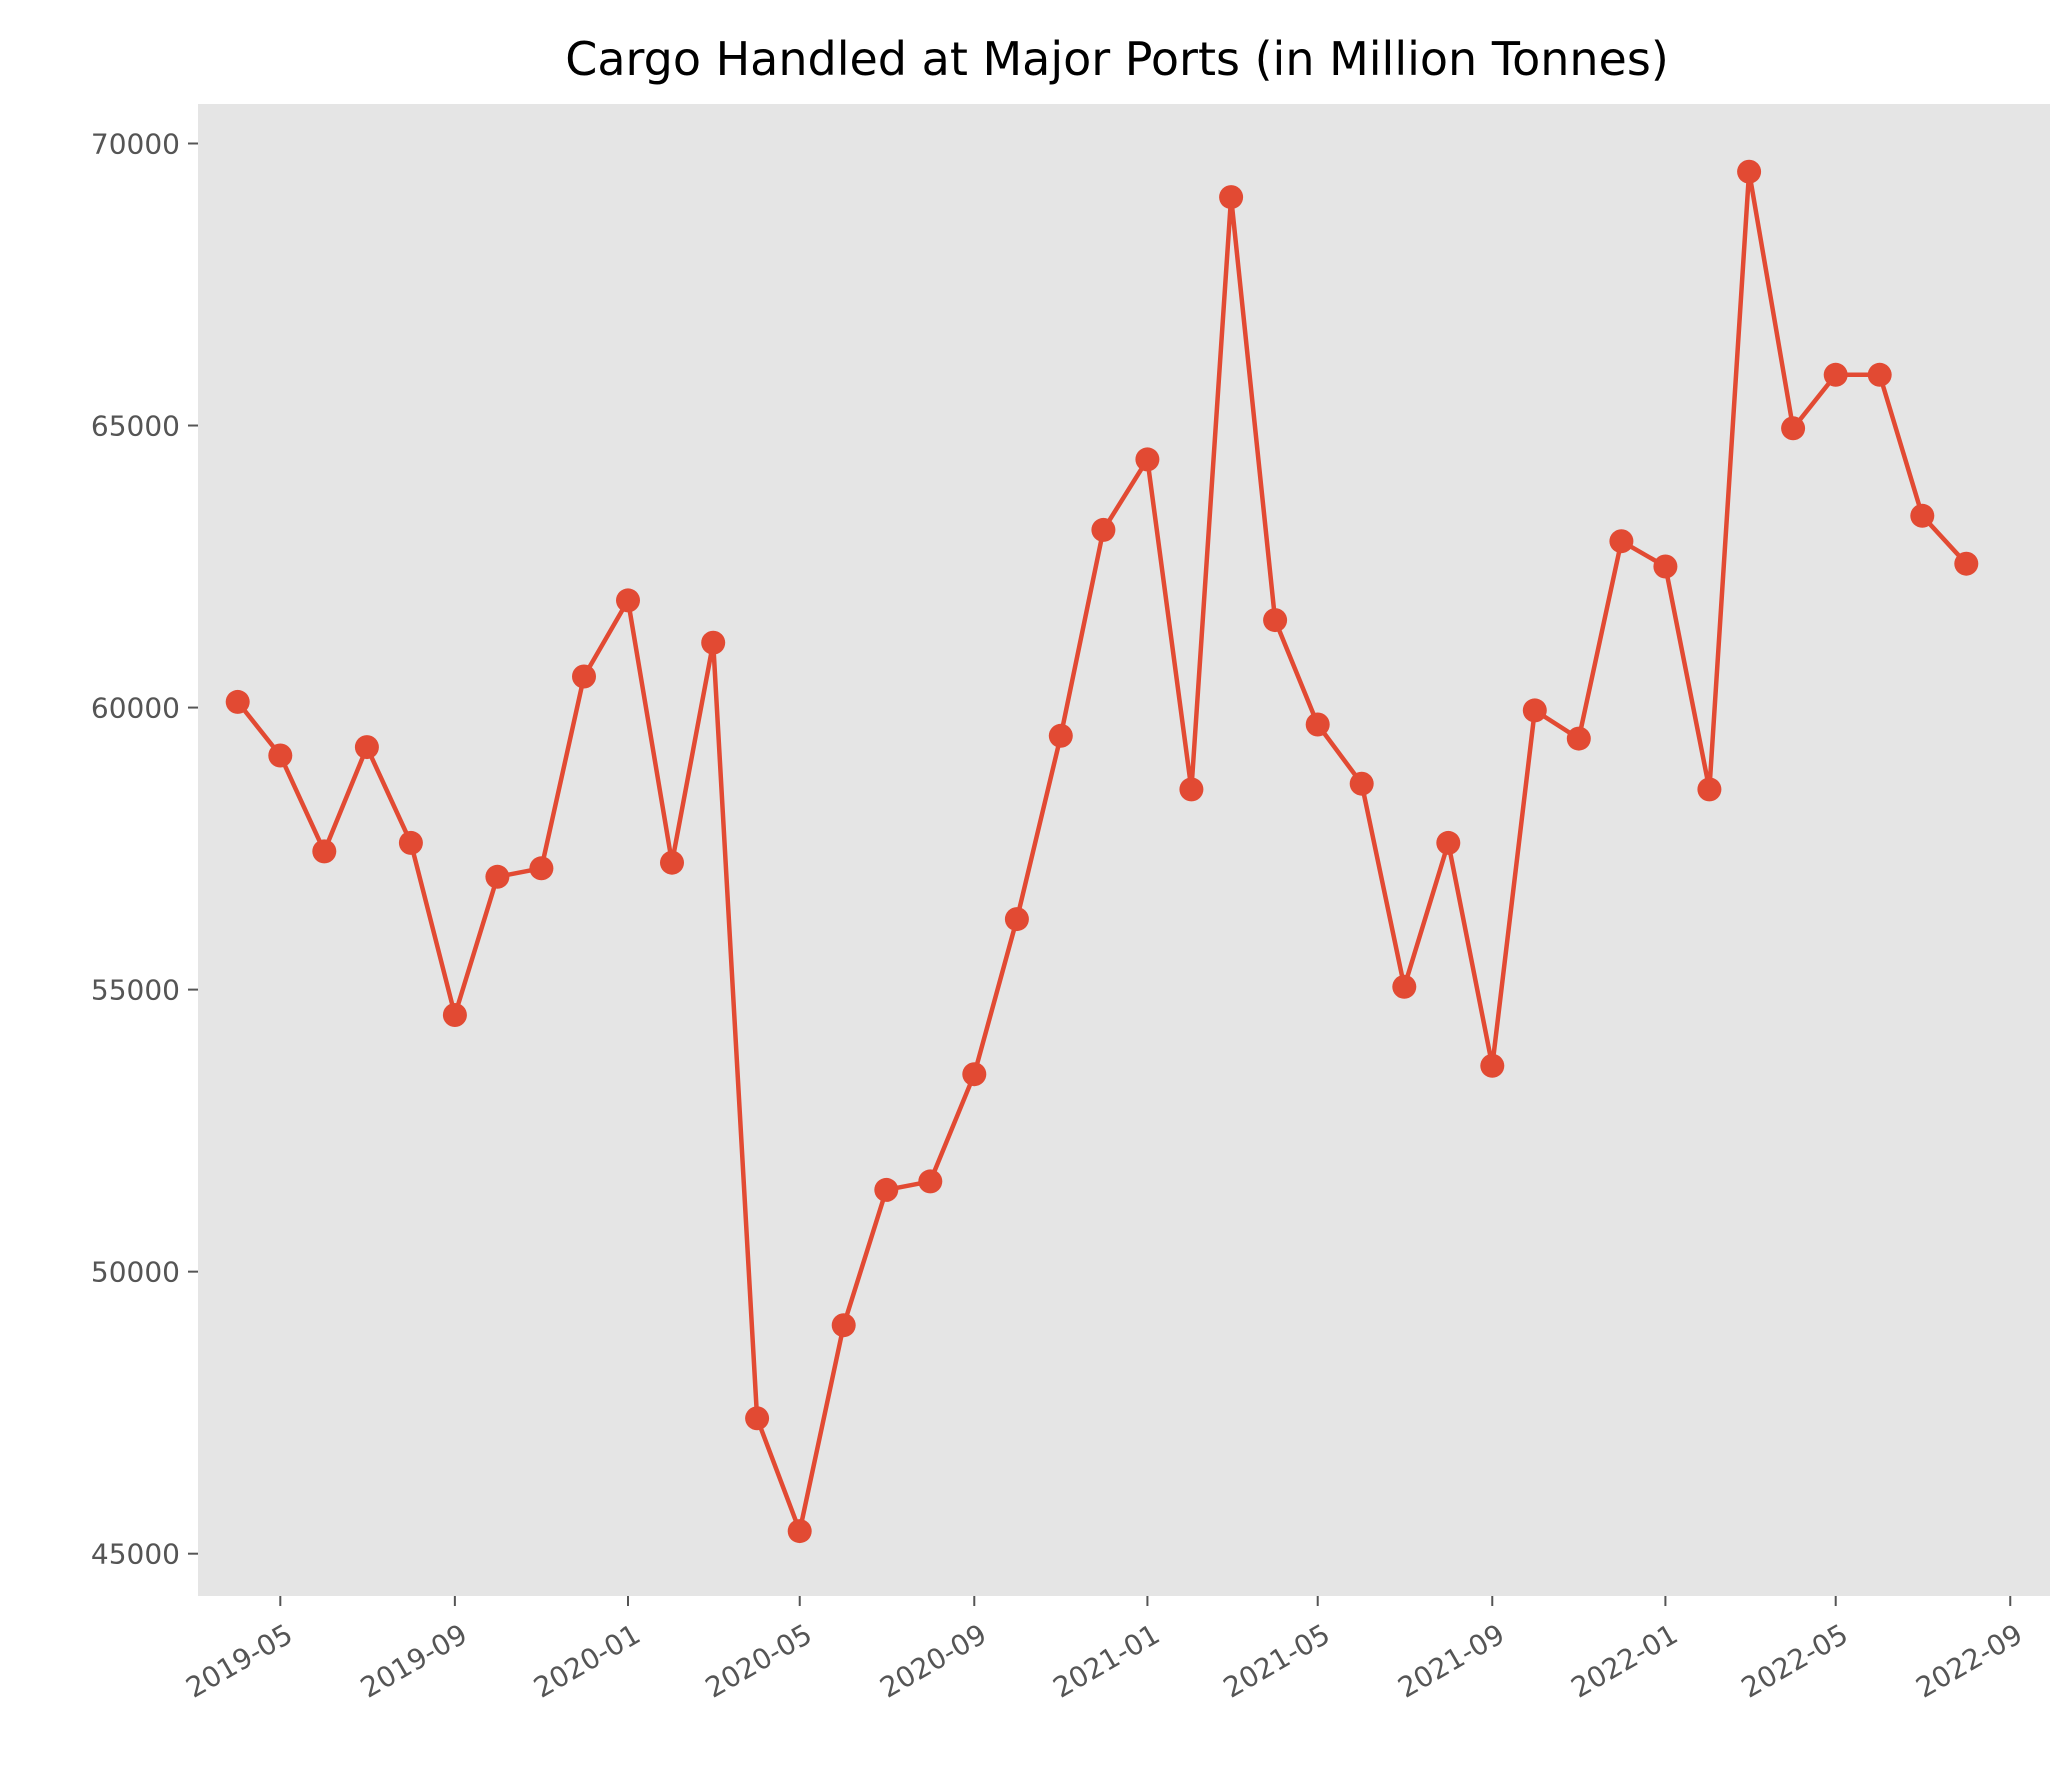  What do you see at coordinates (135, 143) in the screenshot?
I see `y-tick-label: 70000` at bounding box center [135, 143].